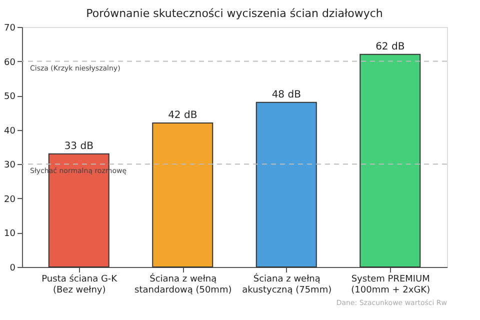 Image resolution: width=480 pixels, height=320 pixels. Describe the element at coordinates (183, 284) in the screenshot. I see `x-tick-label: Ściana z wełną standardową (50mm)` at that location.